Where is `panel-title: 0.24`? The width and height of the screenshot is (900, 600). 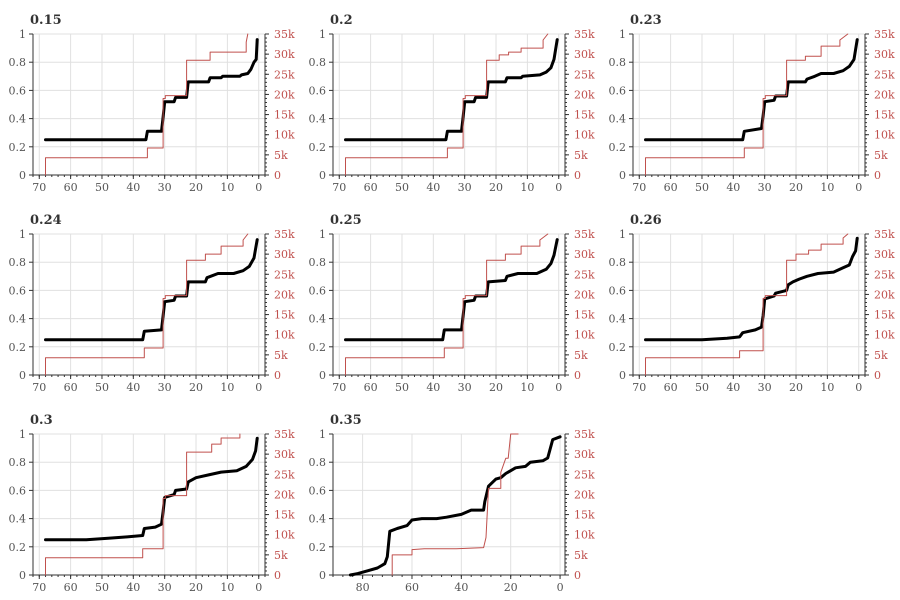
panel-title: 0.24 is located at coordinates (46, 220).